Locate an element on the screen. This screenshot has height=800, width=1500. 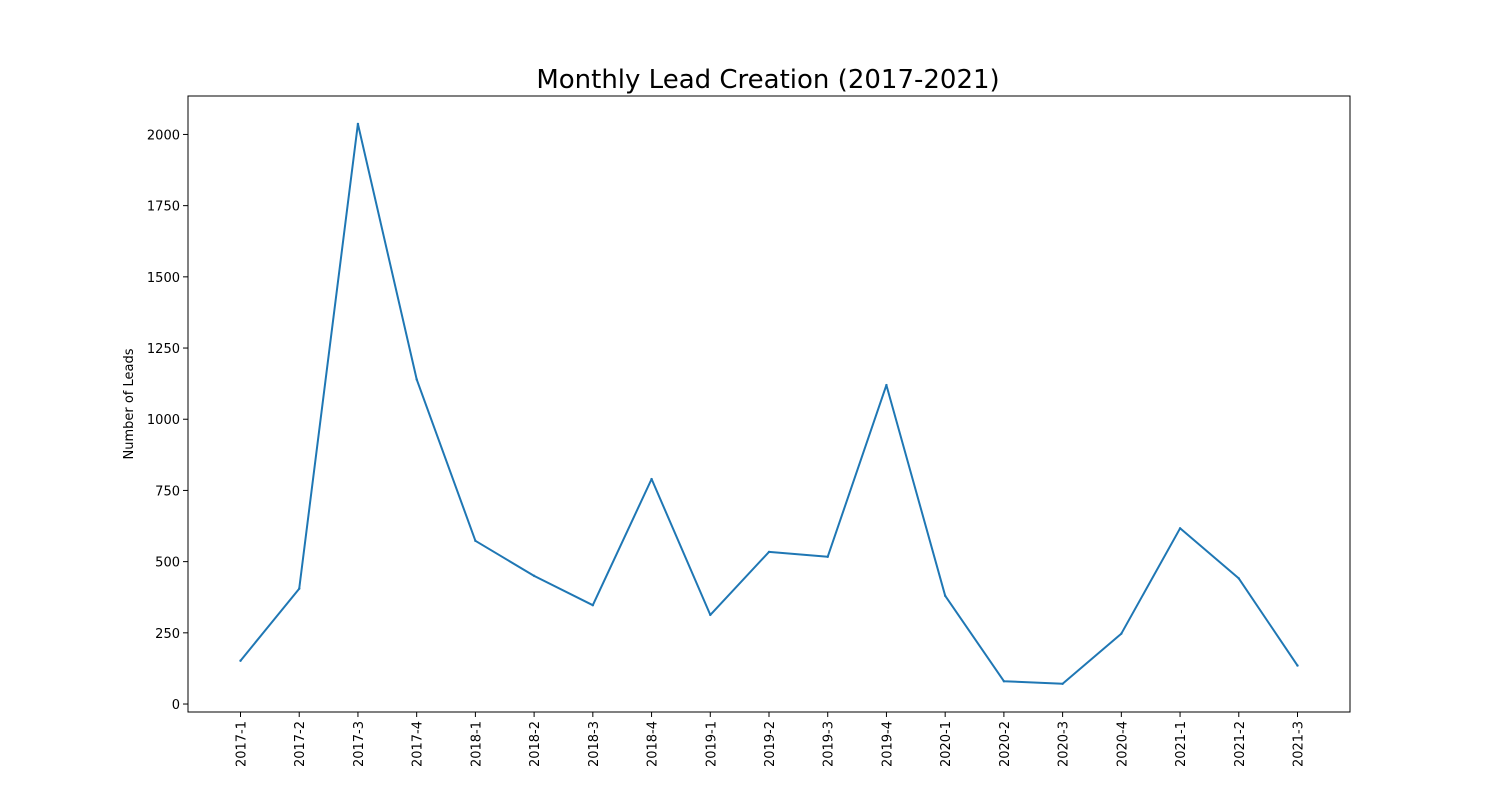
y-tick-label: 1500 is located at coordinates (163, 278).